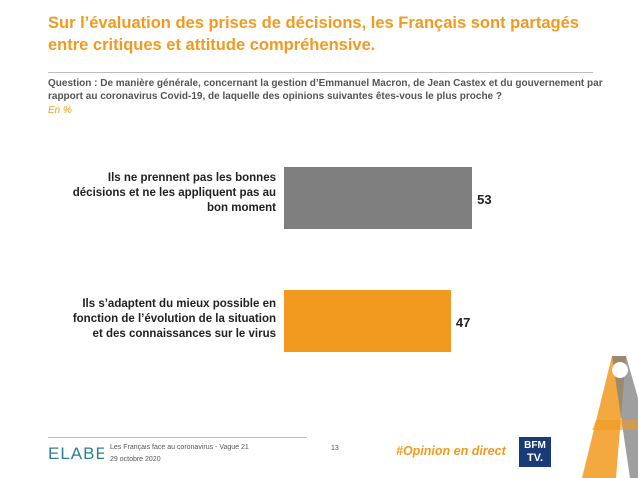  I want to click on bfm-tv-logo: BFM TV., so click(535, 452).